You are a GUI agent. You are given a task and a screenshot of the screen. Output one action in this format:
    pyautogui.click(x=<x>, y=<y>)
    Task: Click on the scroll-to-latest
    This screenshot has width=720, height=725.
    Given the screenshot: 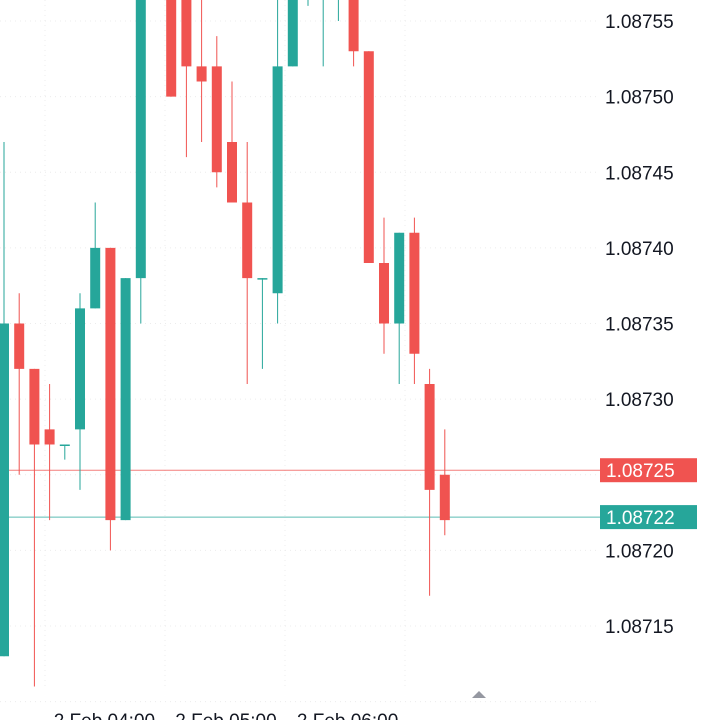 What is the action you would take?
    pyautogui.click(x=479, y=694)
    